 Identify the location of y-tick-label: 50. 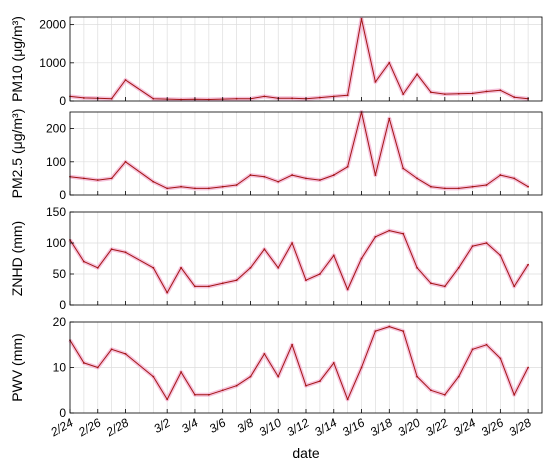
(60, 274).